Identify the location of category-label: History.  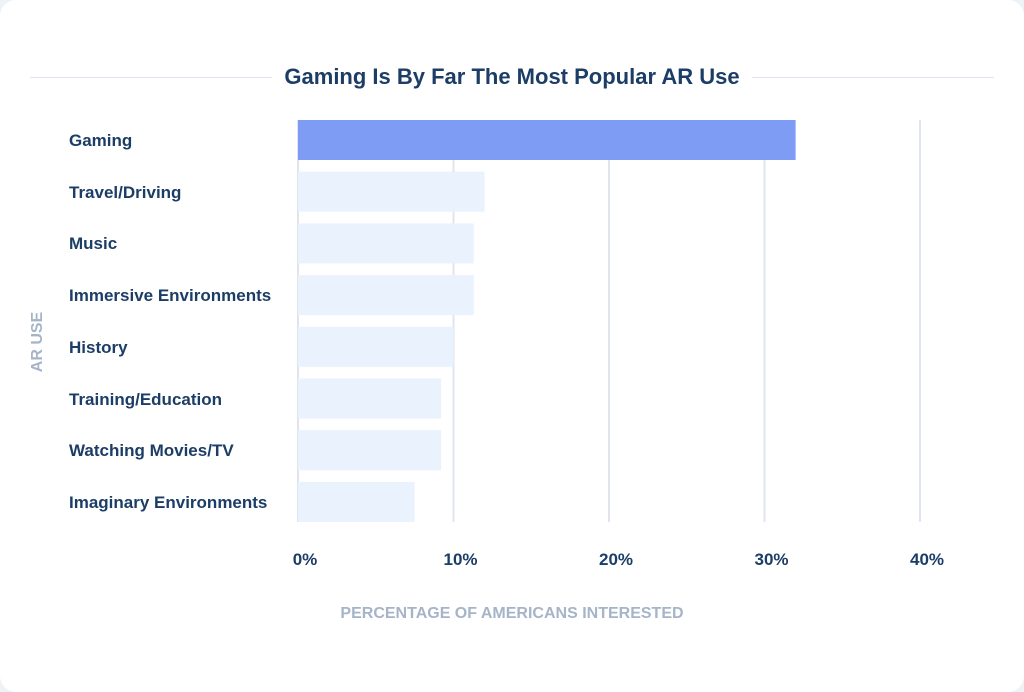
(98, 347).